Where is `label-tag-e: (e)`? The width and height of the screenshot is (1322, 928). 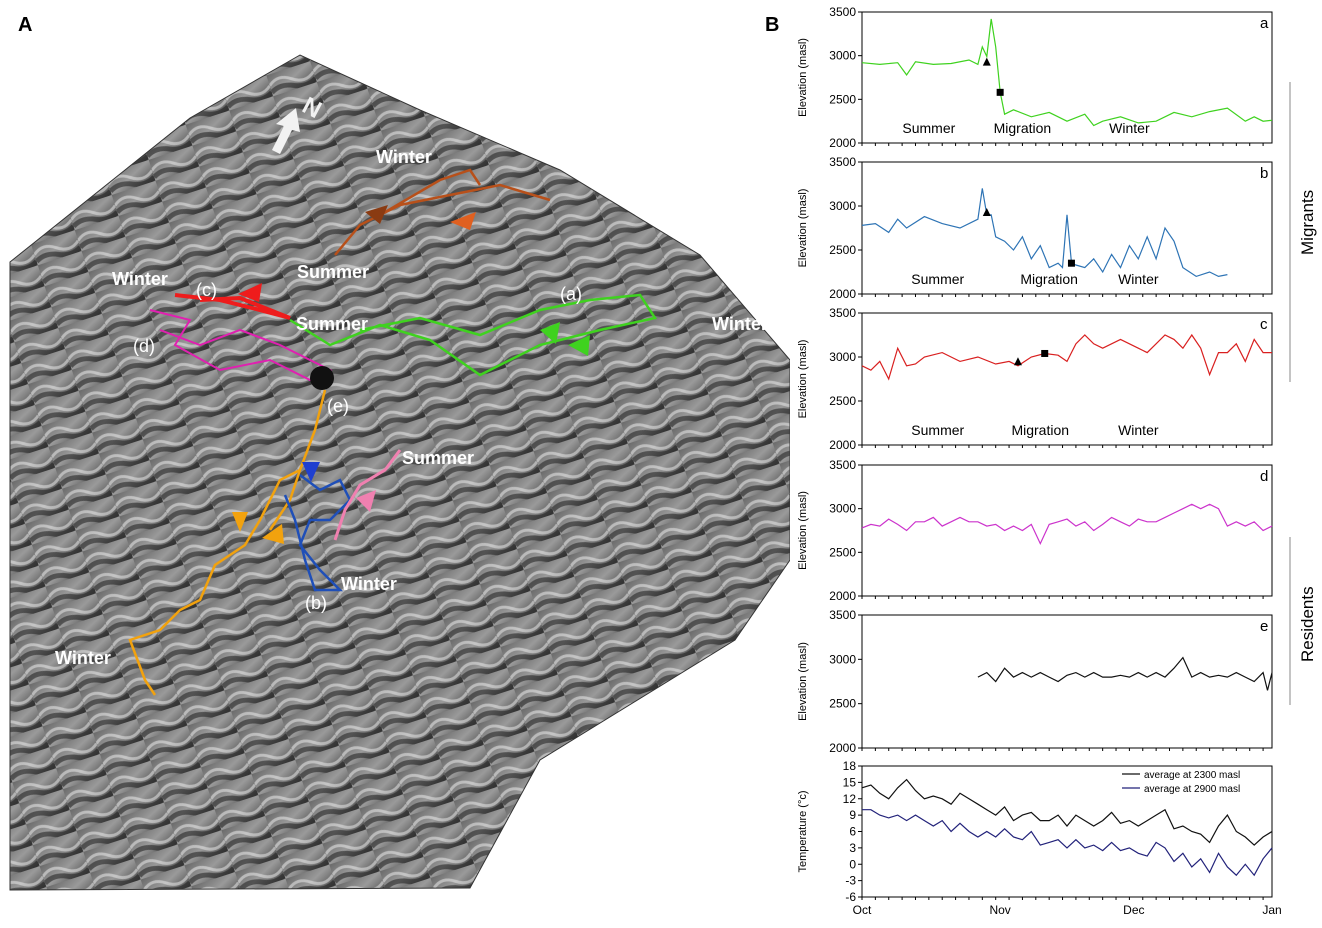
label-tag-e: (e) is located at coordinates (338, 406).